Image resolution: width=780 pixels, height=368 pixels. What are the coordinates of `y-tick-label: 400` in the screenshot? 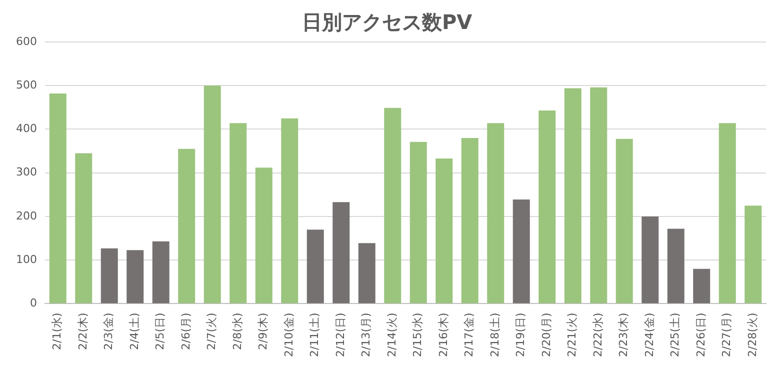 It's located at (26, 129).